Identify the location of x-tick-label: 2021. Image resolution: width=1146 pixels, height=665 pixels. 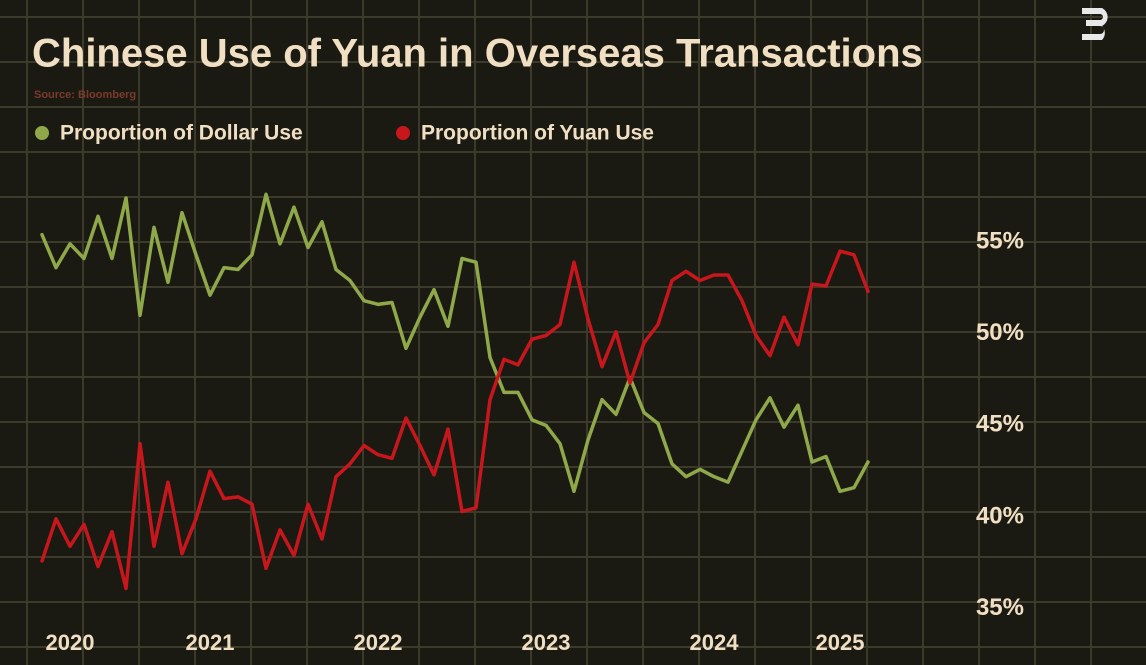
(210, 642).